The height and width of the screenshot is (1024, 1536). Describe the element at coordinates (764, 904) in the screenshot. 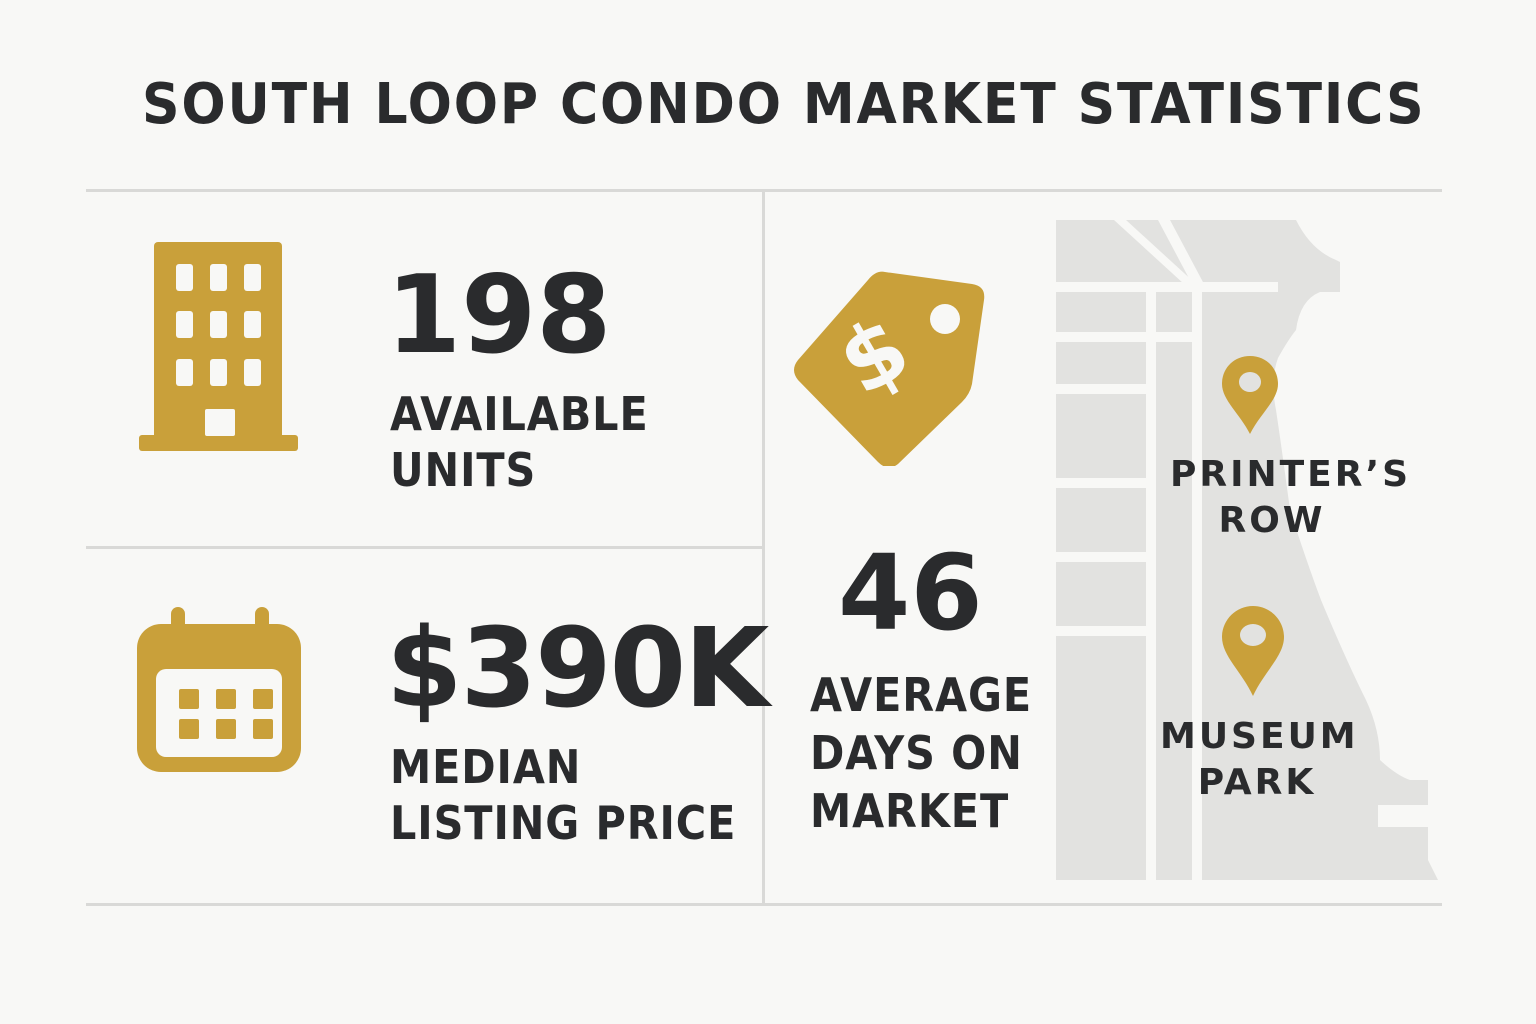

I see `divider-bottom` at that location.